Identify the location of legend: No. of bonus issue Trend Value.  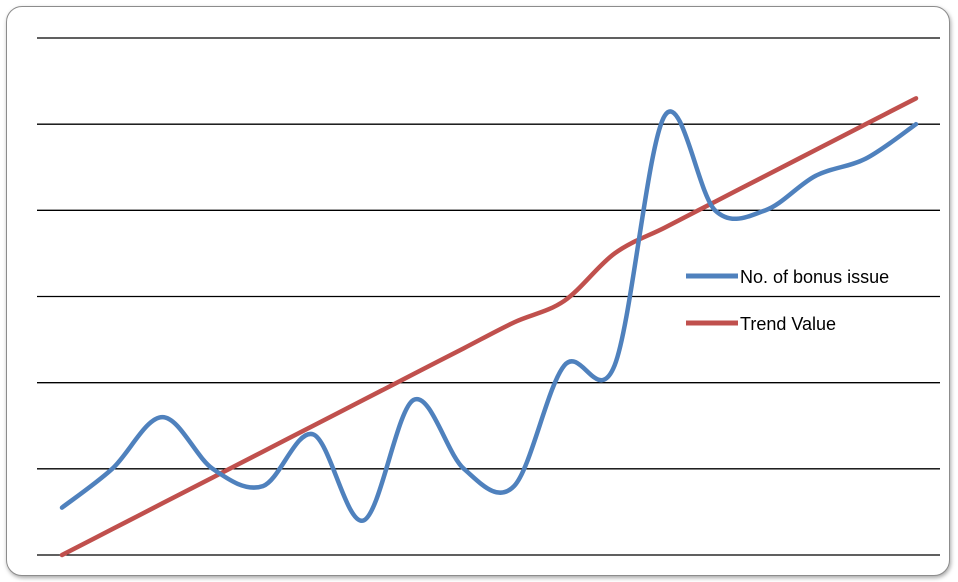
(787, 300).